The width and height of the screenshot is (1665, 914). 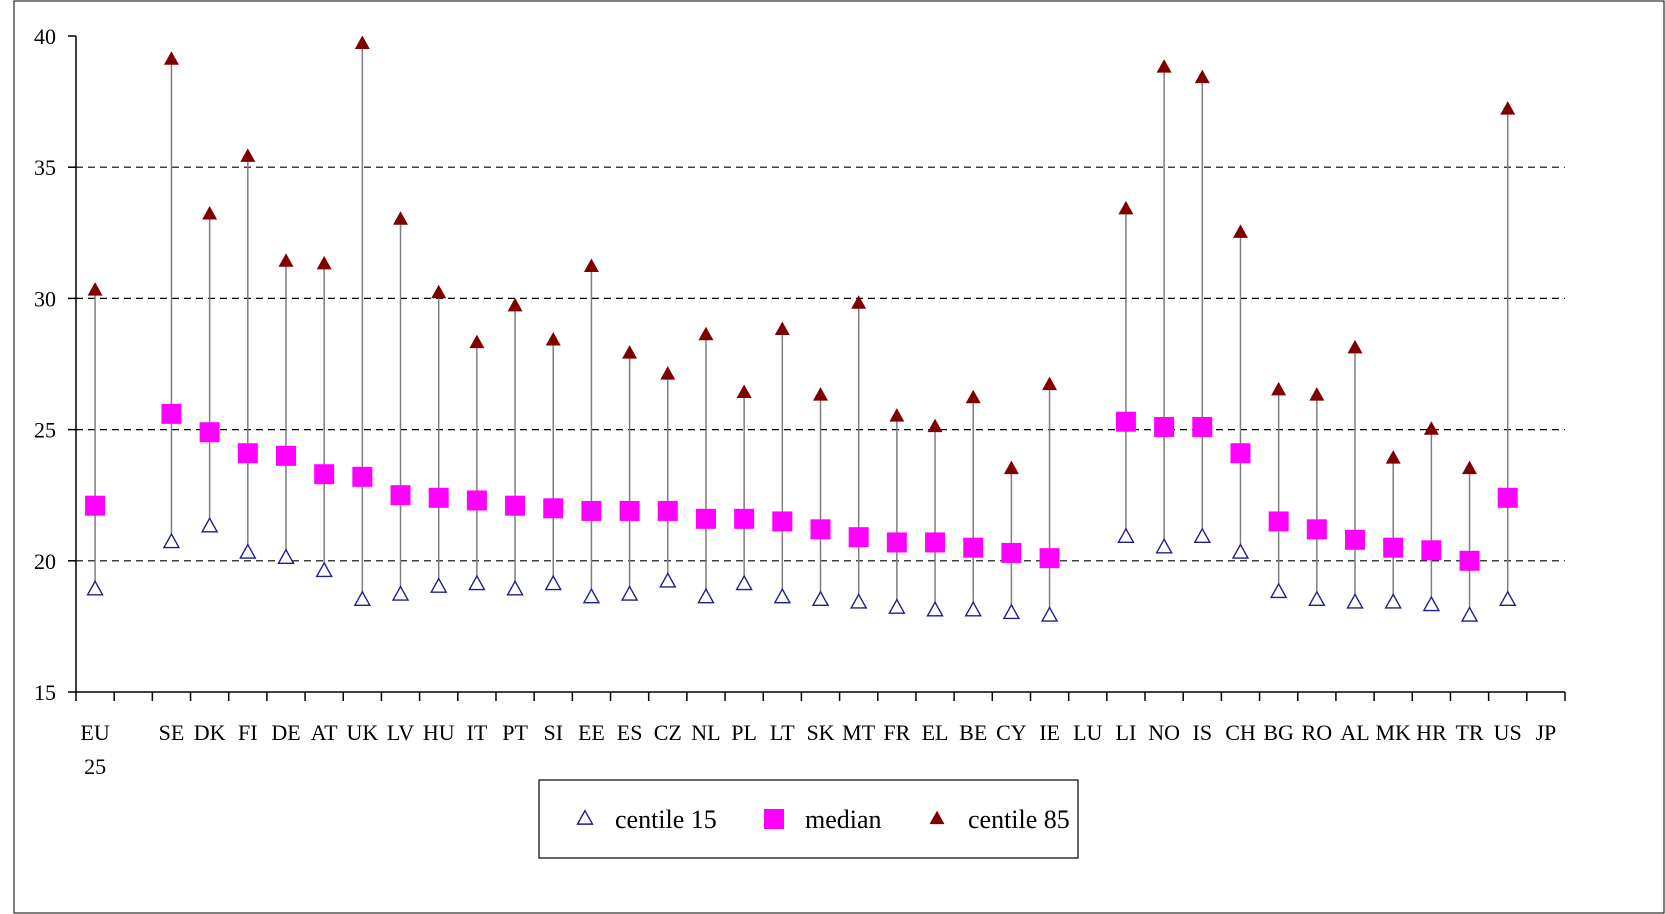 I want to click on x-tick-label: PL, so click(x=744, y=732).